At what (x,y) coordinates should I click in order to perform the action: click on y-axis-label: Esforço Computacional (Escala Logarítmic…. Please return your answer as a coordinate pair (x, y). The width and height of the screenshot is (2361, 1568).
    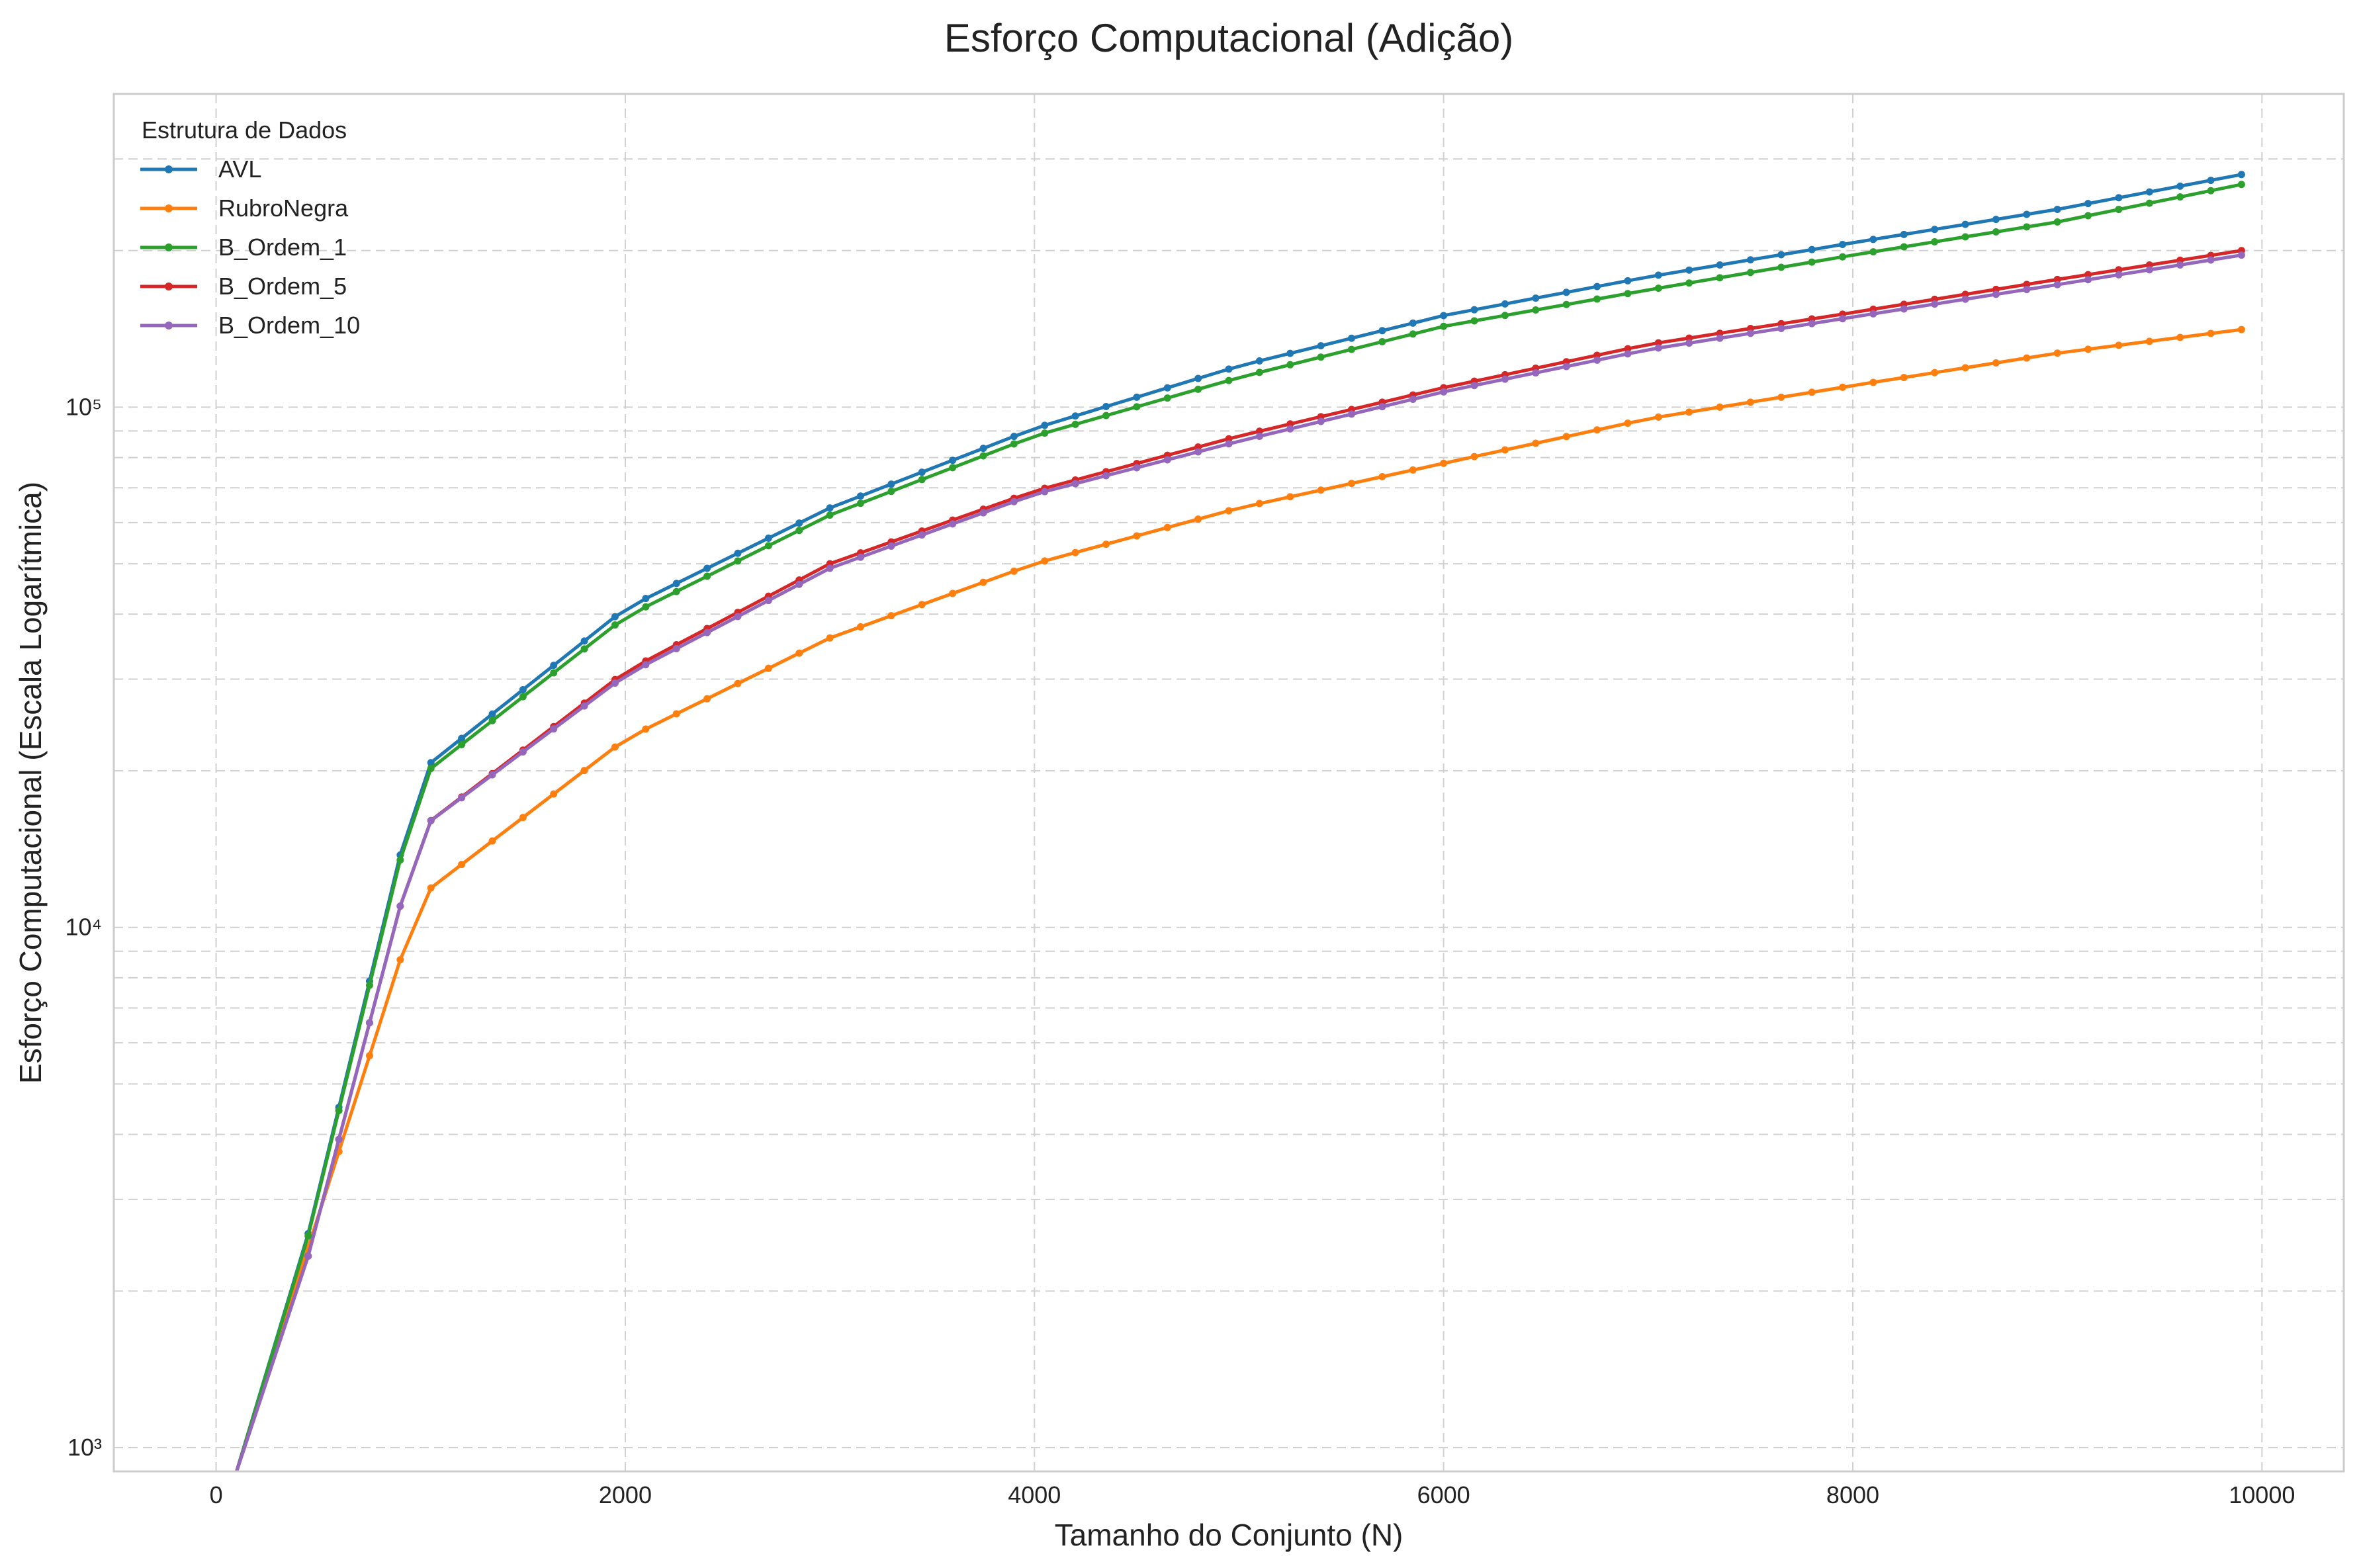
    Looking at the image, I should click on (30, 783).